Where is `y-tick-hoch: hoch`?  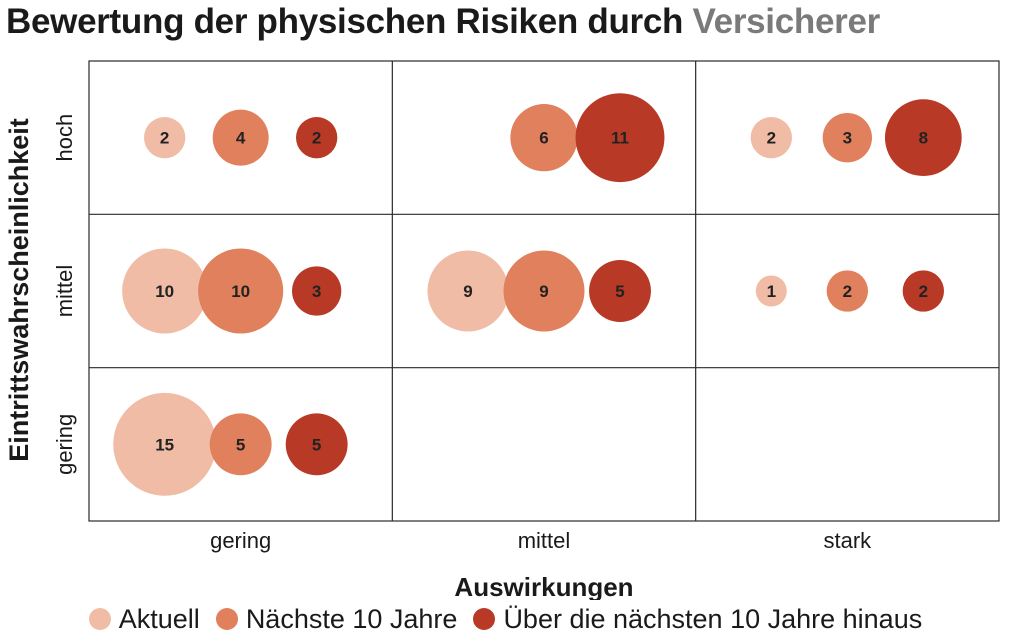
y-tick-hoch: hoch is located at coordinates (64, 138).